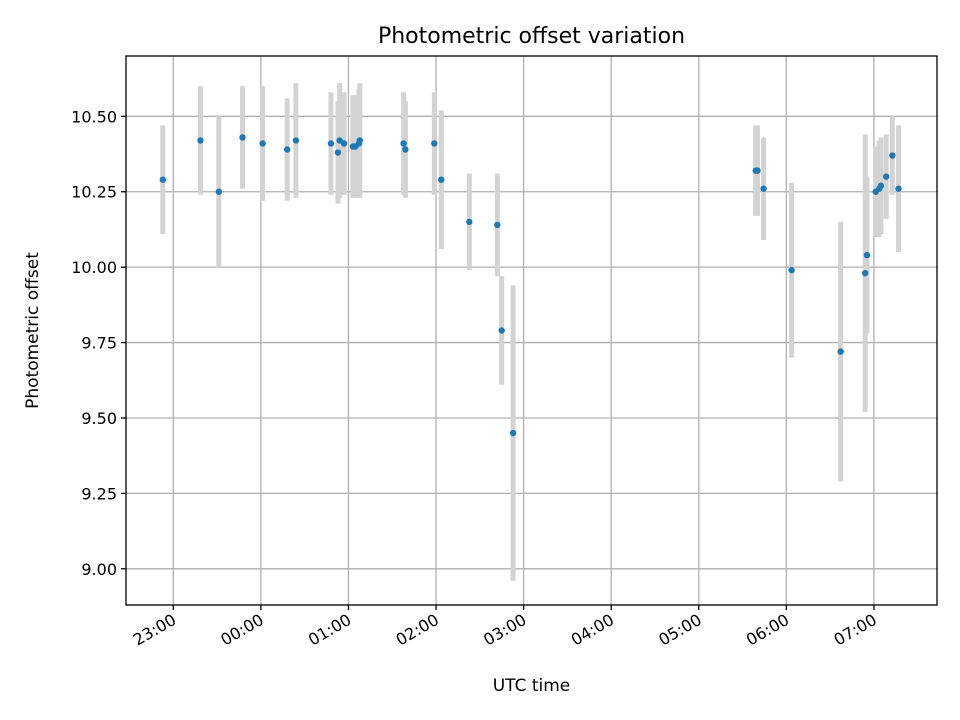 This screenshot has height=720, width=960. I want to click on y-tick-label: 9.25, so click(99, 493).